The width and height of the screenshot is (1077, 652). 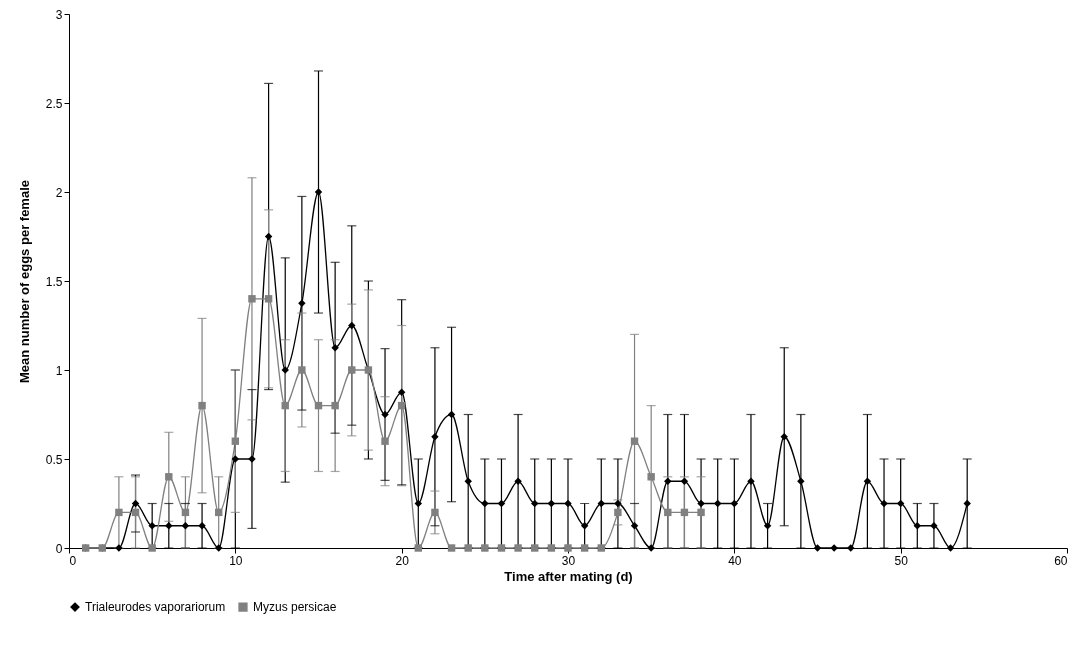 I want to click on y-tick-label: 3, so click(x=59, y=14).